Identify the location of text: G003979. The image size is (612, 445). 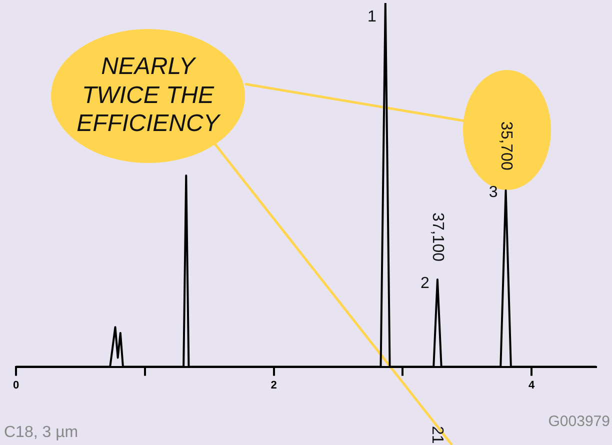
(579, 421).